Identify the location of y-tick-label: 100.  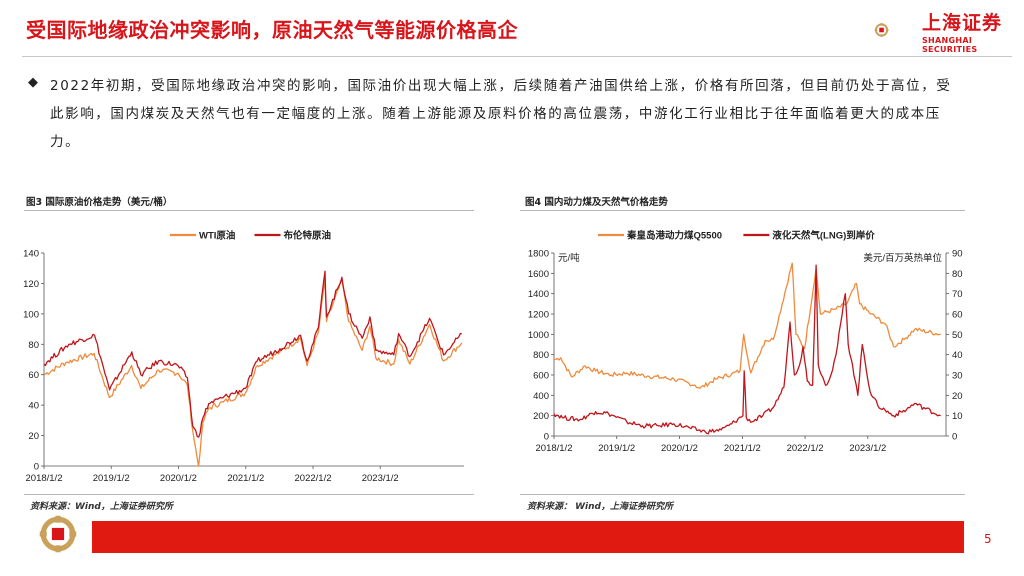
(31, 314).